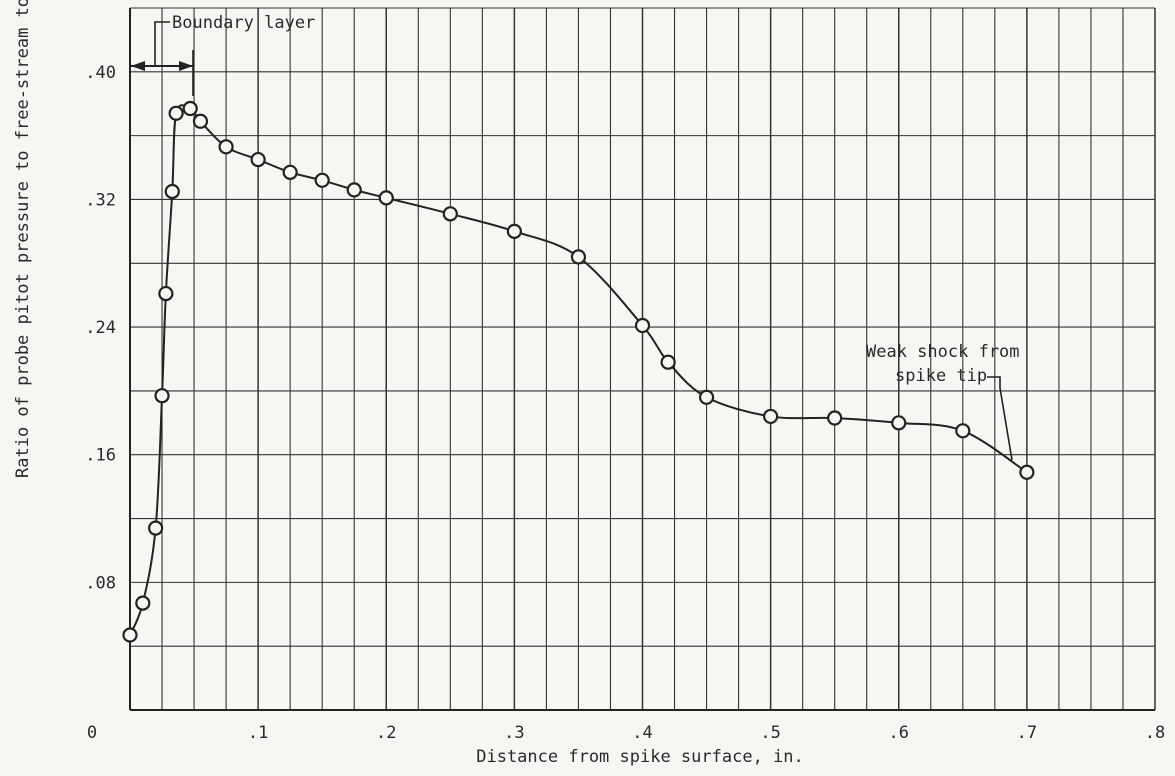  I want to click on x-tick-label: .6, so click(899, 733).